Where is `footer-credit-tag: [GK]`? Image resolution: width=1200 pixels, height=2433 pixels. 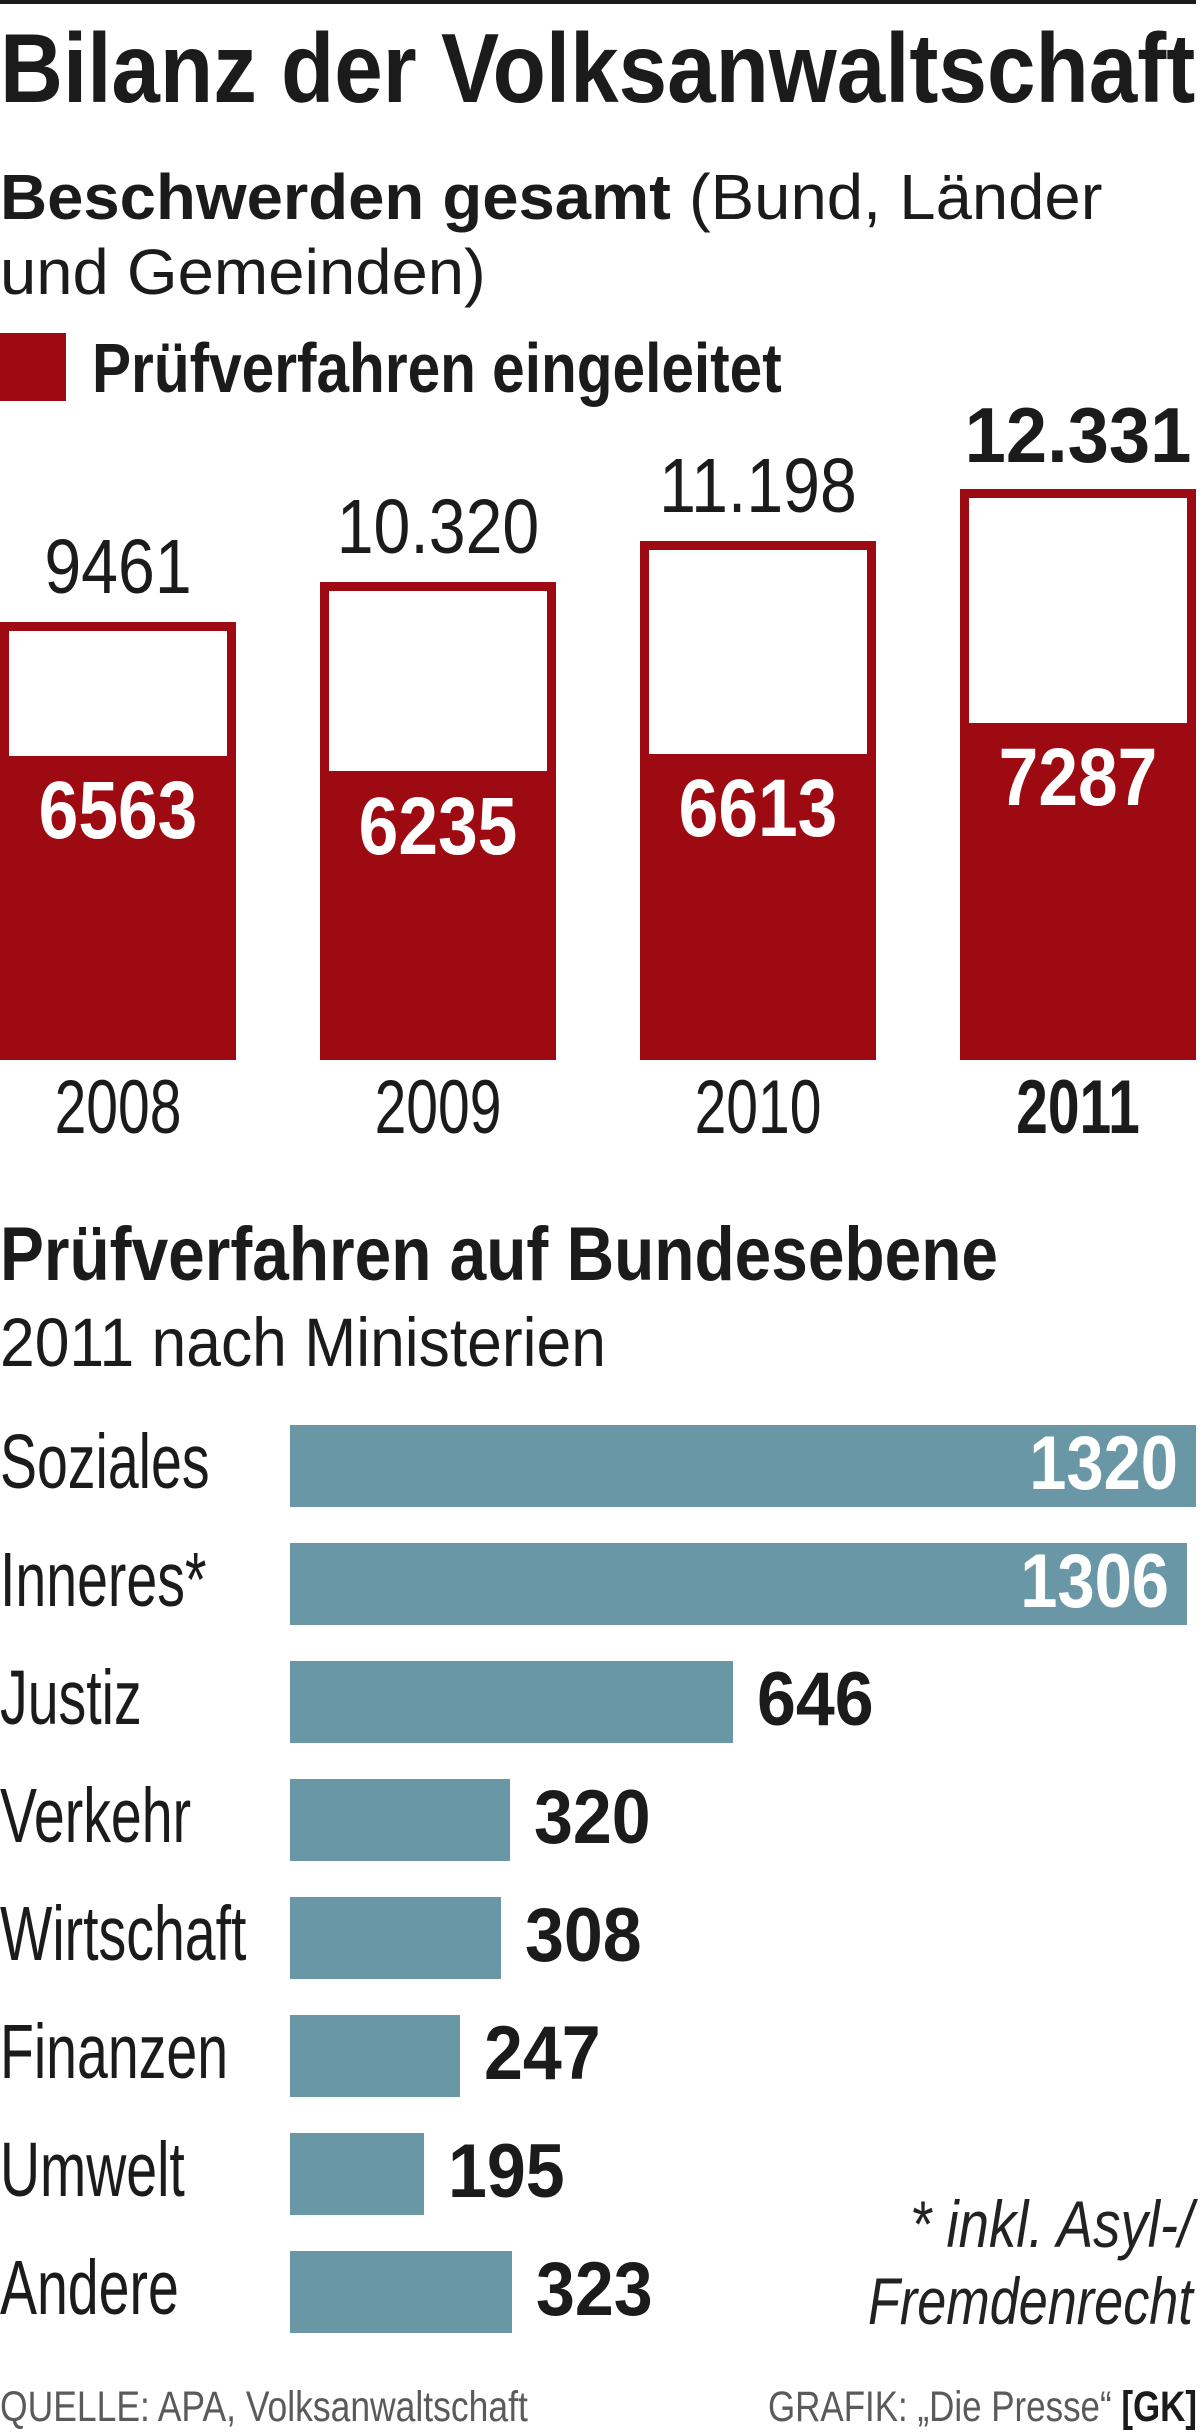 footer-credit-tag: [GK] is located at coordinates (1159, 2407).